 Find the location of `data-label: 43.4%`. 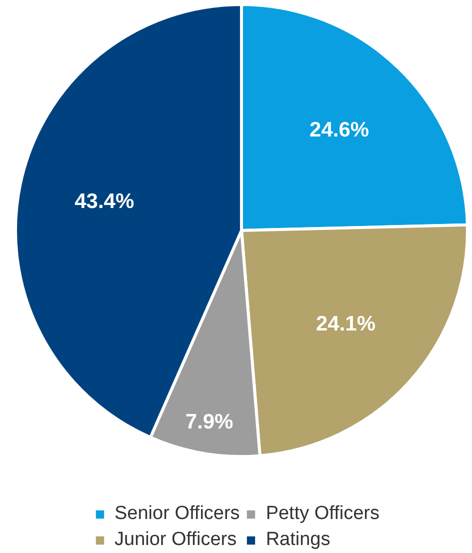

data-label: 43.4% is located at coordinates (104, 202).